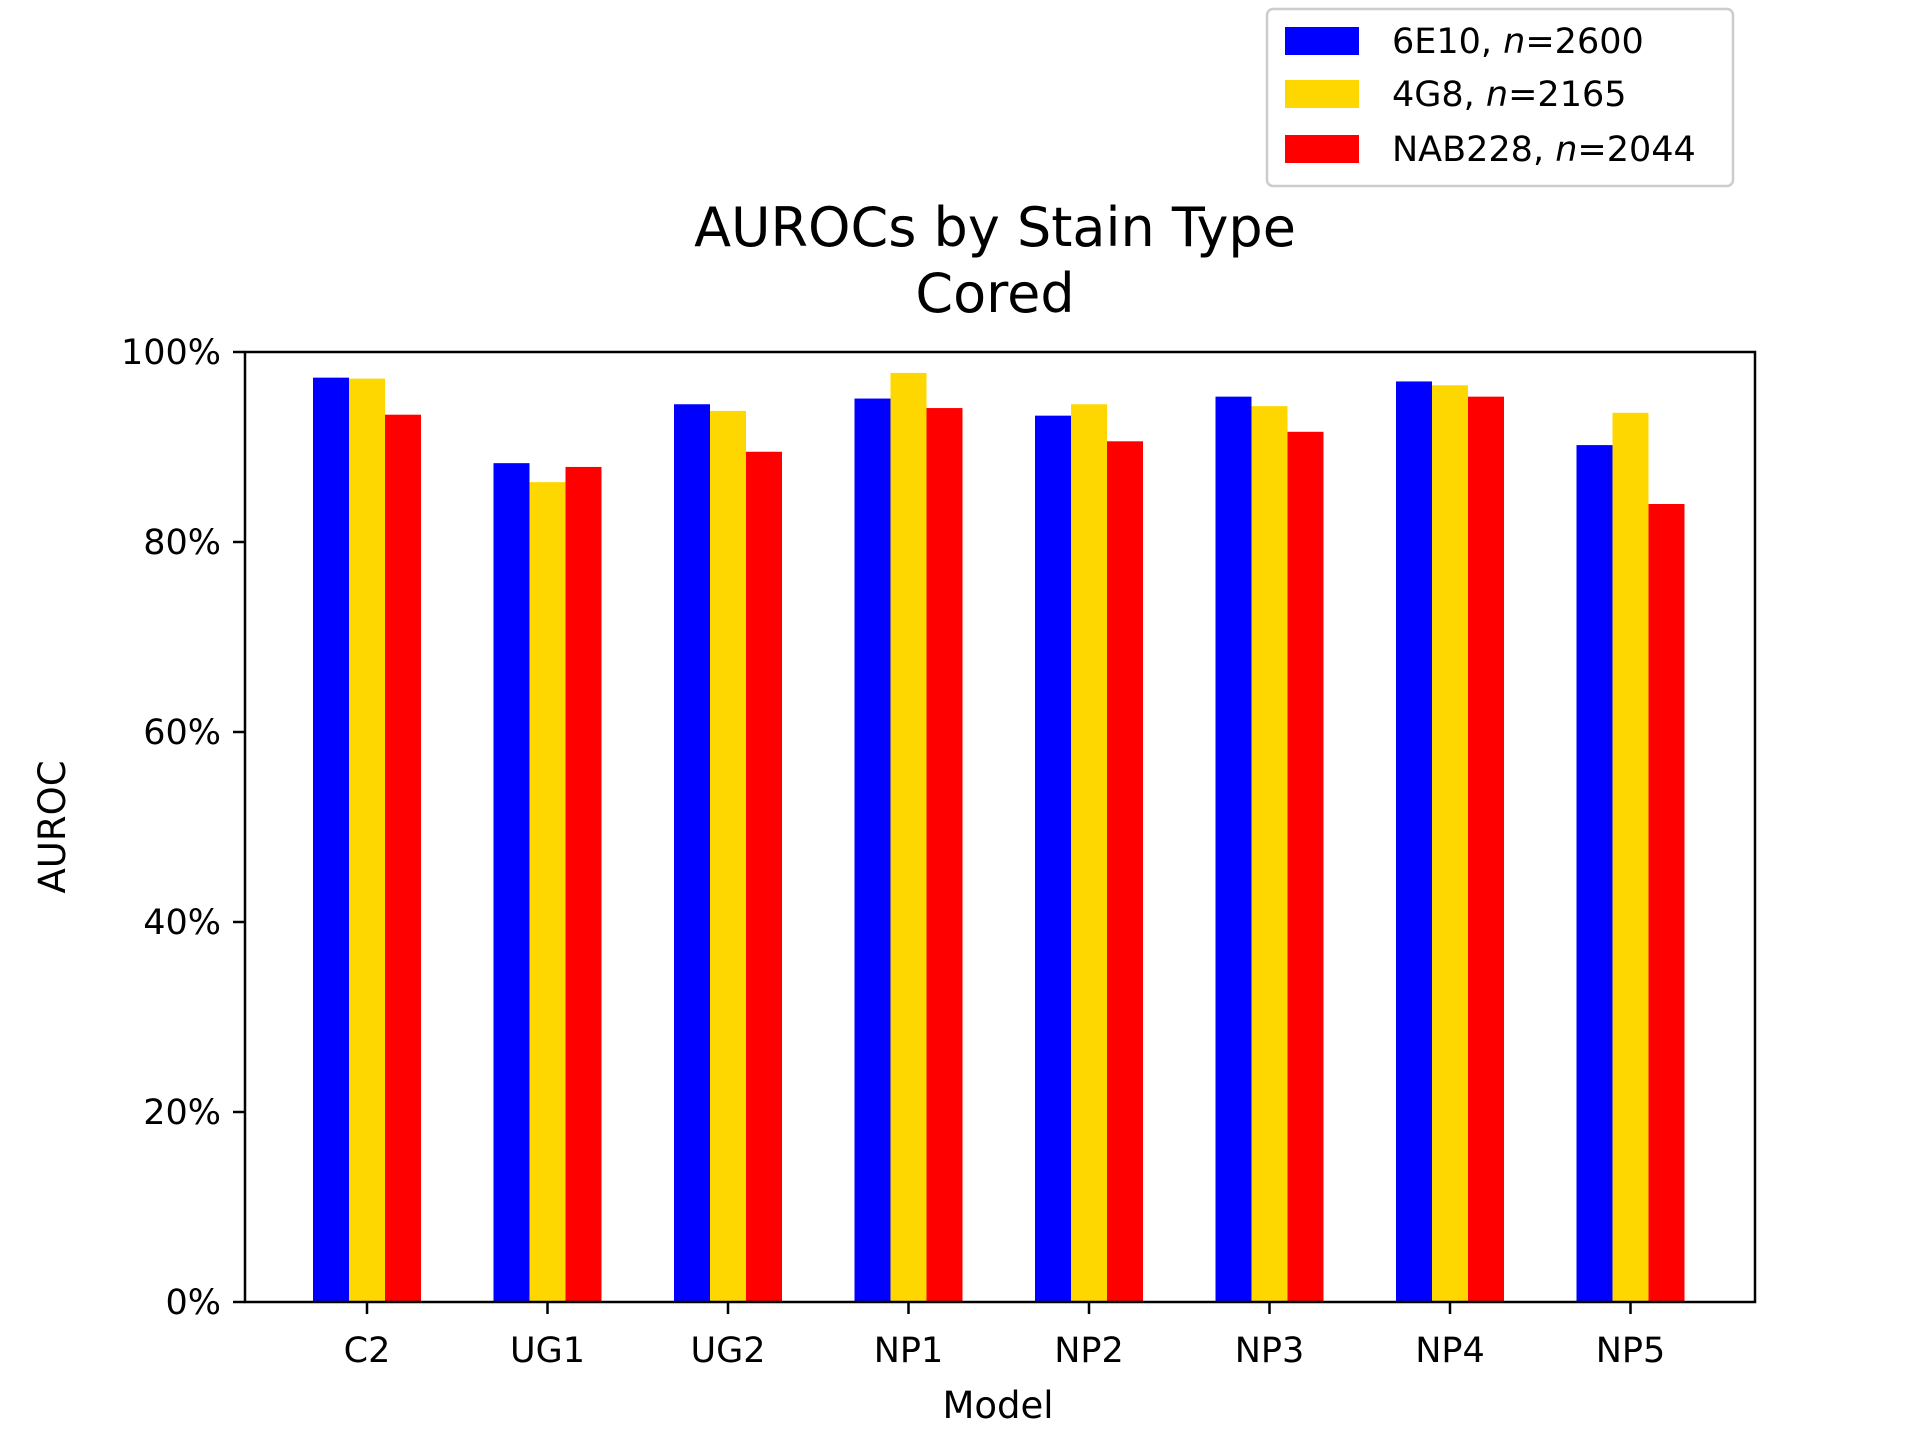 The image size is (1920, 1444). Describe the element at coordinates (1486, 849) in the screenshot. I see `bar-nab228-np4` at that location.